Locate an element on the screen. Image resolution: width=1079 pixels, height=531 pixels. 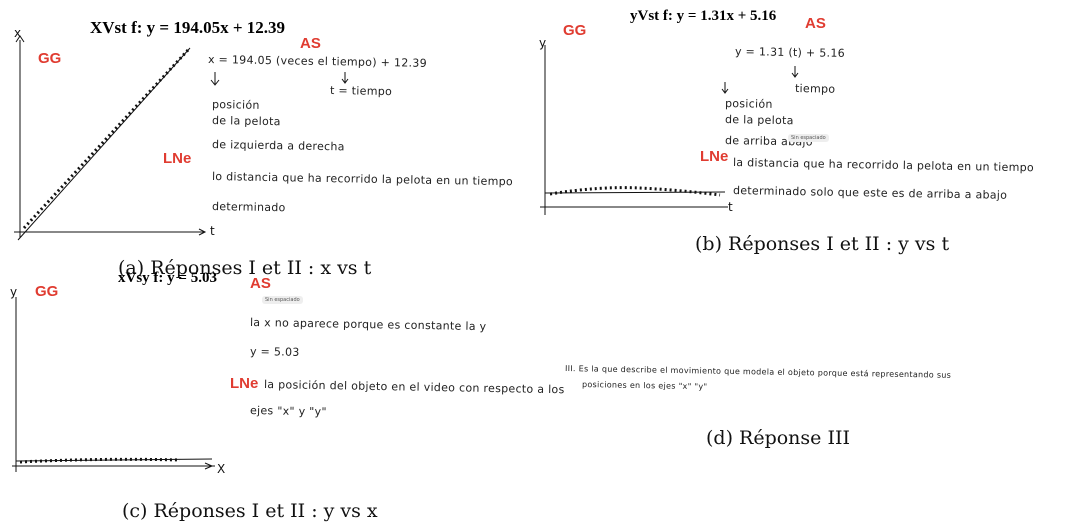
graph-b is located at coordinates (634, 130).